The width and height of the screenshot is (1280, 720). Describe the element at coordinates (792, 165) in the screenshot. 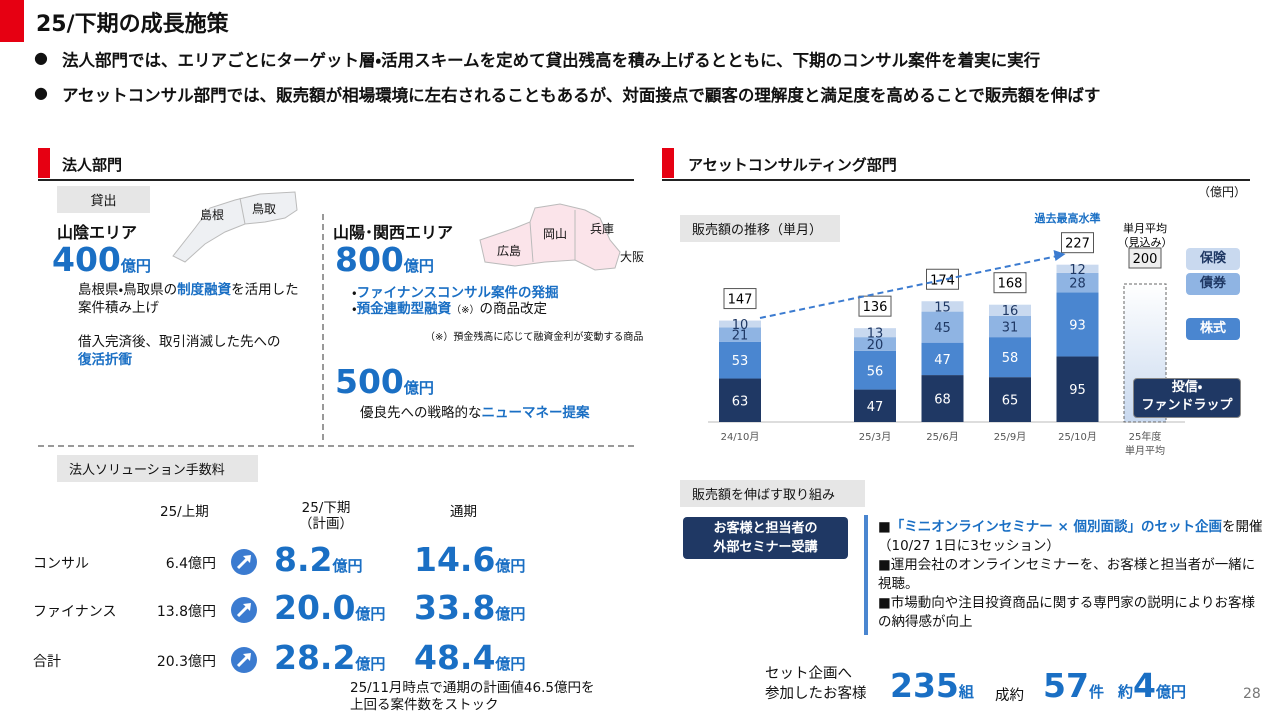

I see `section-heading: アセットコンサルティング部門` at that location.